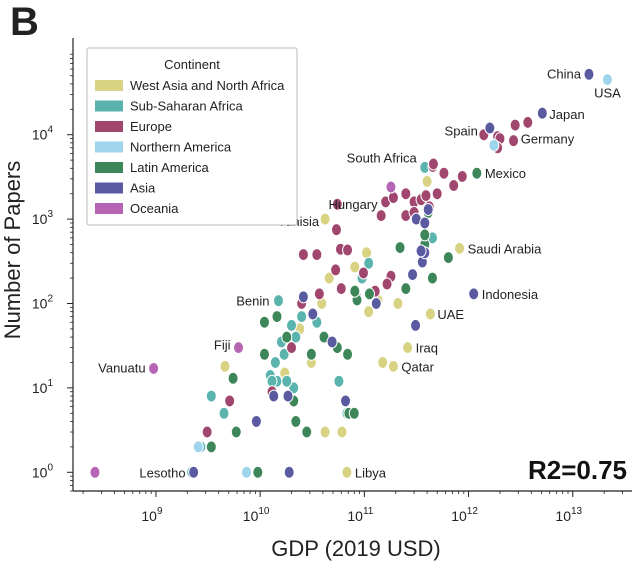 This screenshot has width=634, height=564. I want to click on legend-entry-label: Northern America, so click(181, 147).